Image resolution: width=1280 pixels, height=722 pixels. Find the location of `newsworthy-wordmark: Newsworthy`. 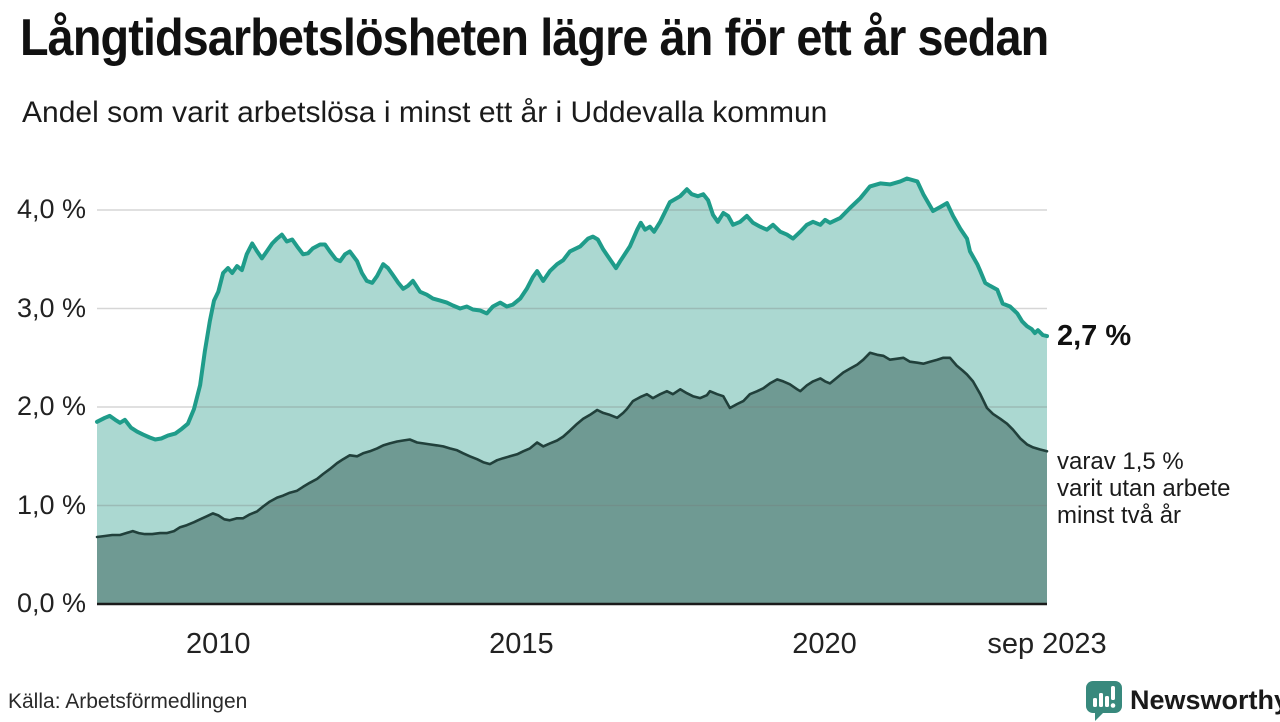

newsworthy-wordmark: Newsworthy is located at coordinates (1205, 700).